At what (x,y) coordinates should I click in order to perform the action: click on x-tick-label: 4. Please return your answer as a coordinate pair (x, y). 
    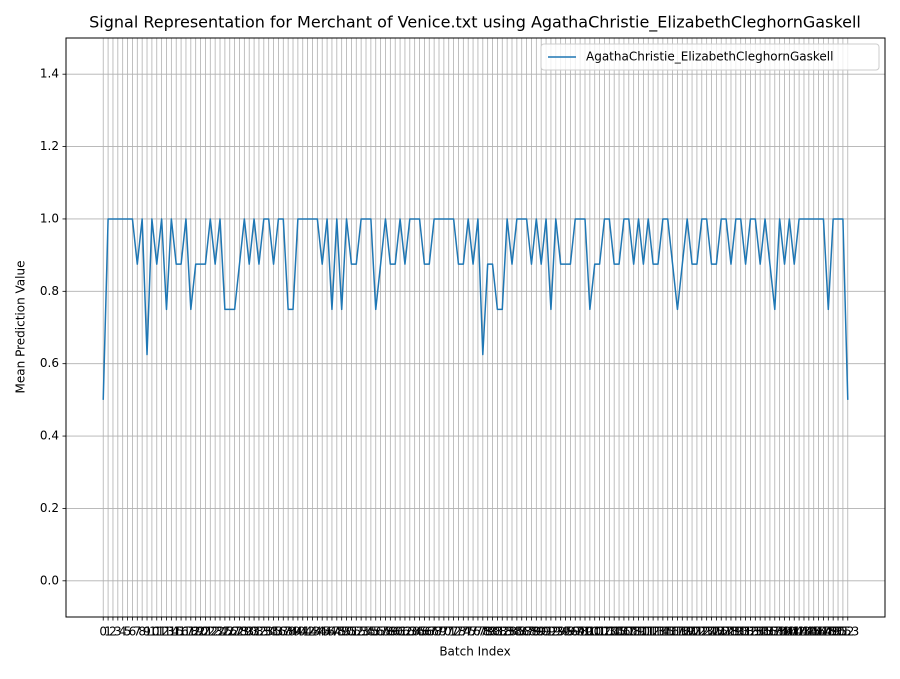
    Looking at the image, I should click on (123, 632).